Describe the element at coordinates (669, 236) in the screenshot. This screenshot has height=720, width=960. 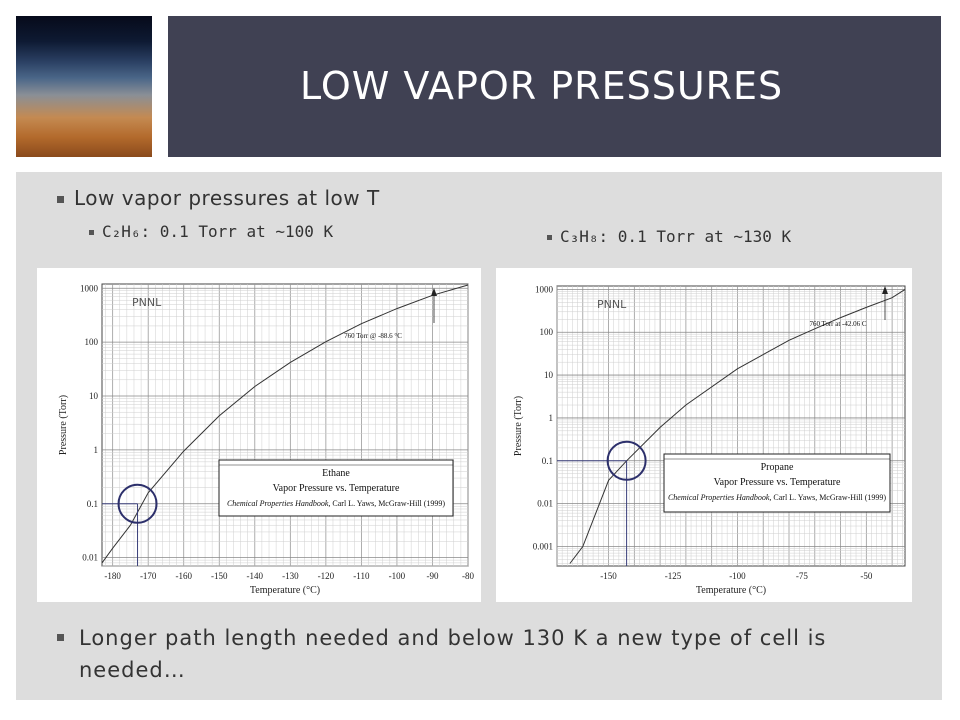
I see `bullet-propane: C₃H₈: 0.1 Torr at ~130 K` at that location.